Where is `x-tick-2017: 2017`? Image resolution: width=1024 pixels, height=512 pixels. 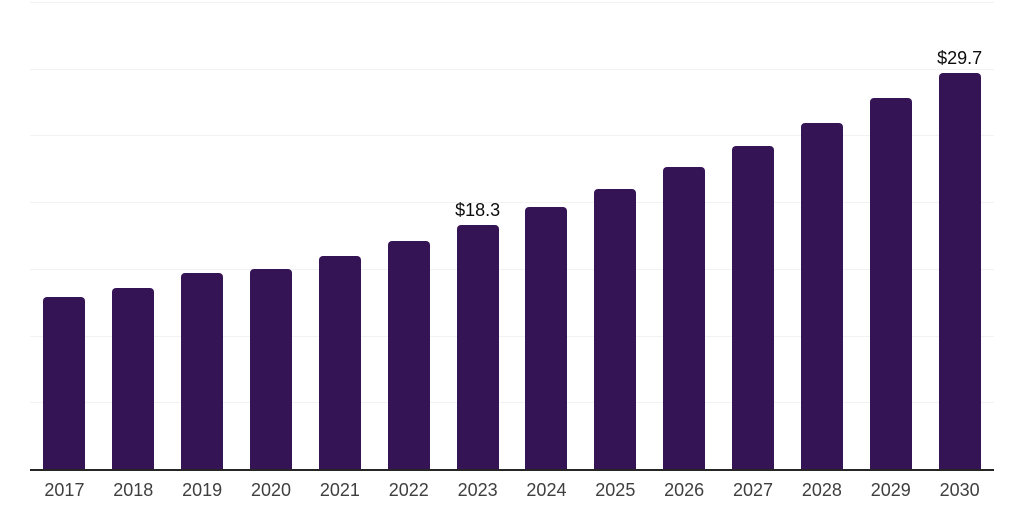
x-tick-2017: 2017 is located at coordinates (64, 490).